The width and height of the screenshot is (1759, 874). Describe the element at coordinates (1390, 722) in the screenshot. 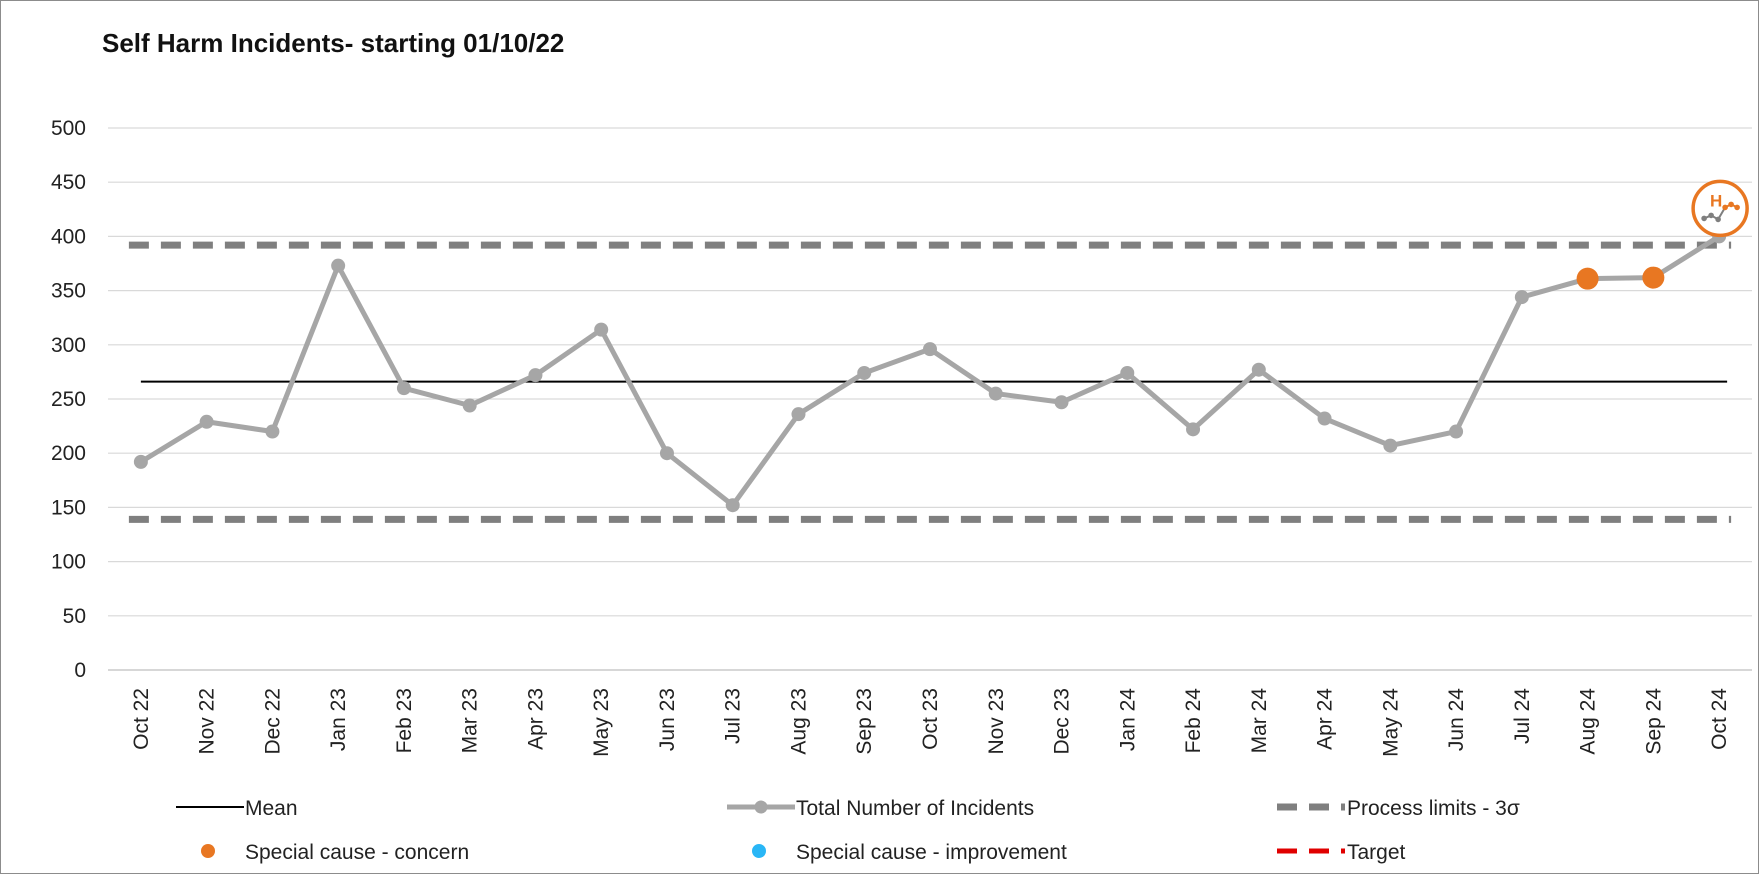

I see `x-tick-label: May 24` at that location.